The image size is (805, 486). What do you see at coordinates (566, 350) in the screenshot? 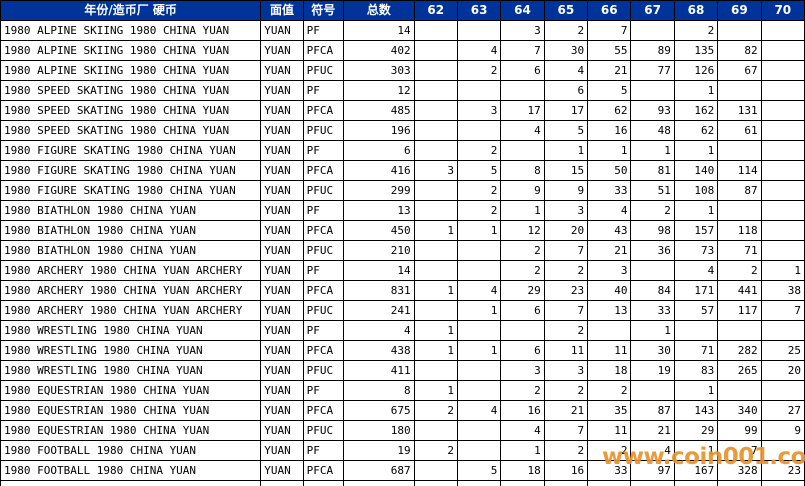
I see `cell-grade-65: 11` at bounding box center [566, 350].